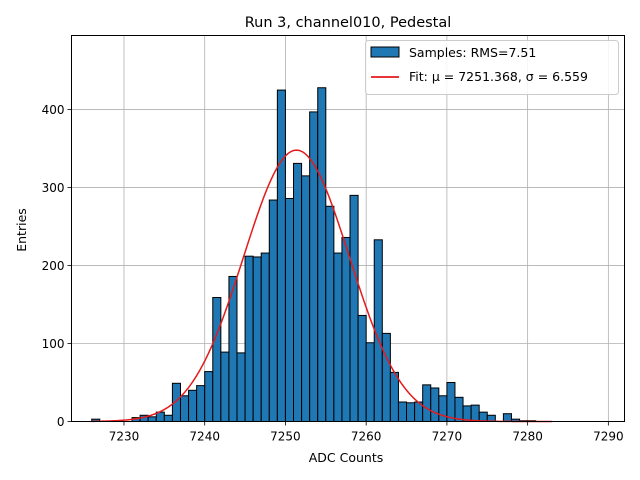 Image resolution: width=640 pixels, height=480 pixels. What do you see at coordinates (385, 52) in the screenshot?
I see `legend-samples-swatch` at bounding box center [385, 52].